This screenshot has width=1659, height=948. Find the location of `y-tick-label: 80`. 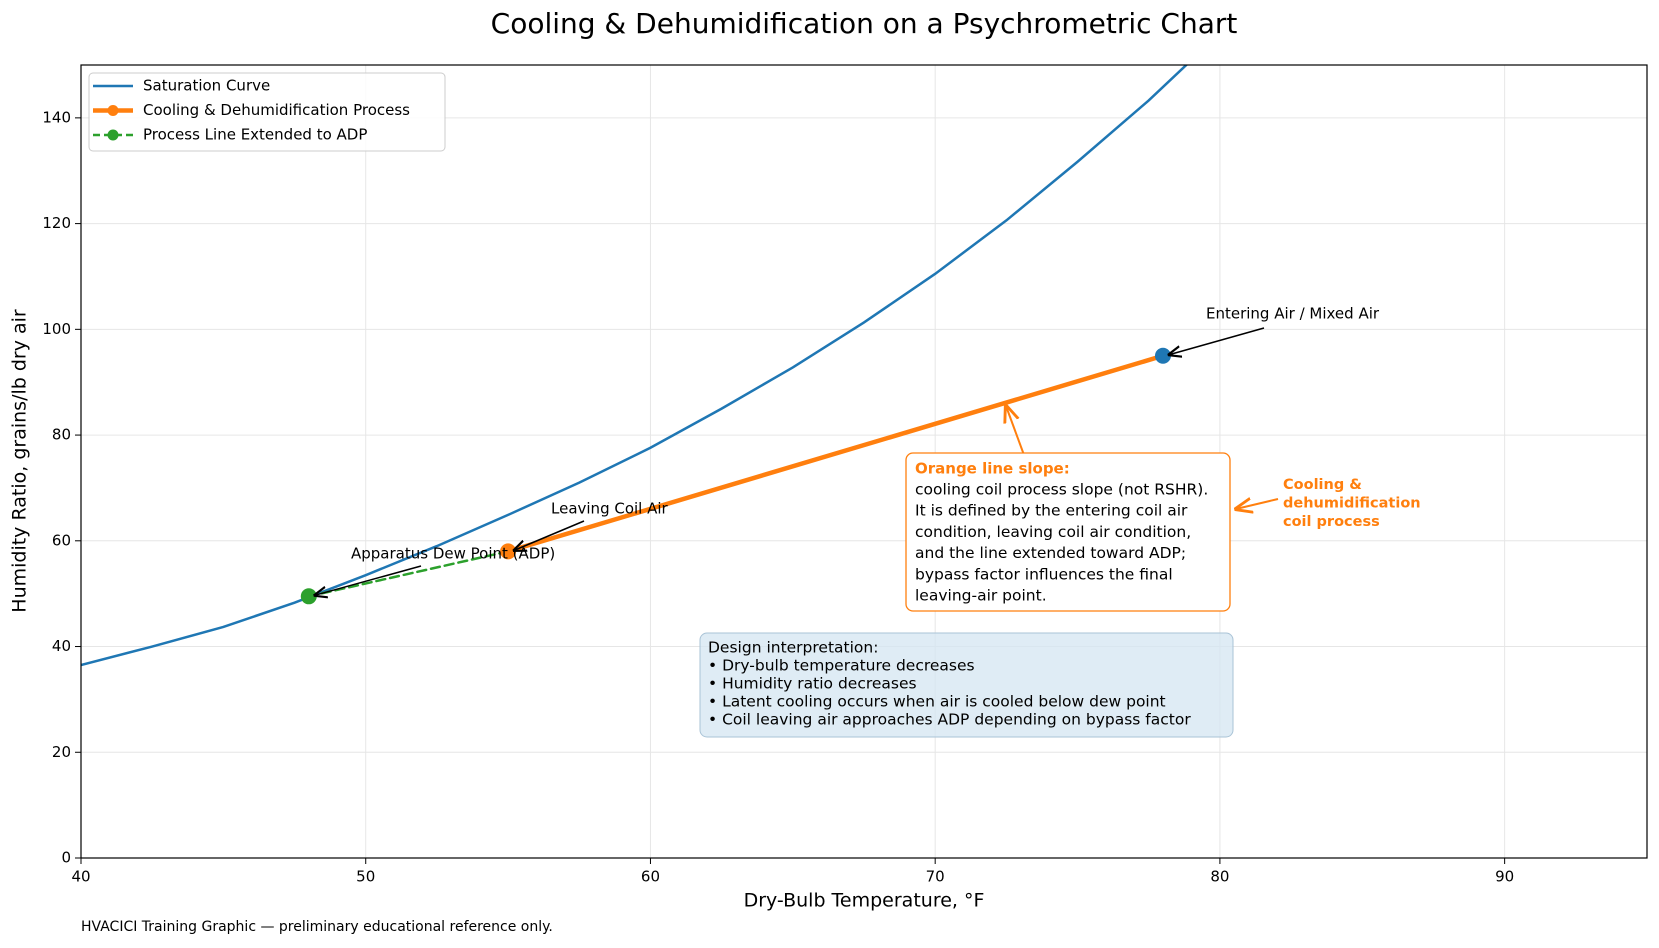

y-tick-label: 80 is located at coordinates (61, 435).